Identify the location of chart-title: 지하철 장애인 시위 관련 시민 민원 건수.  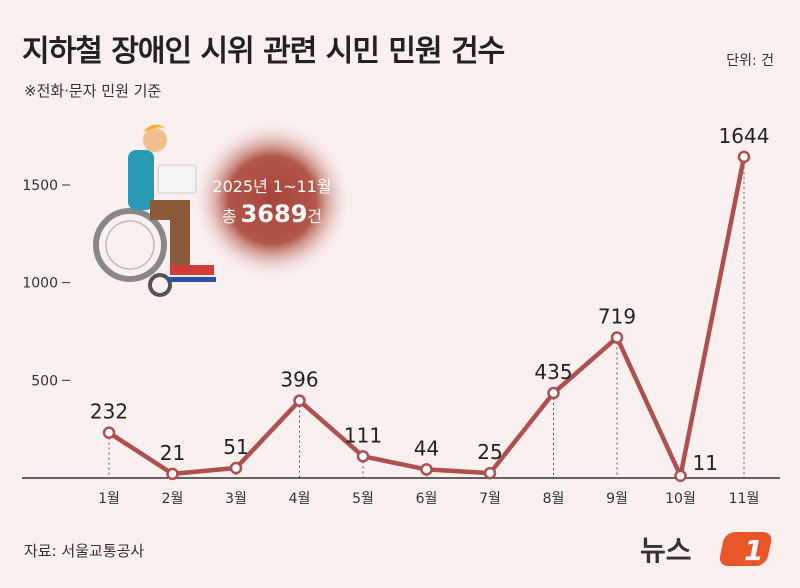
(263, 51).